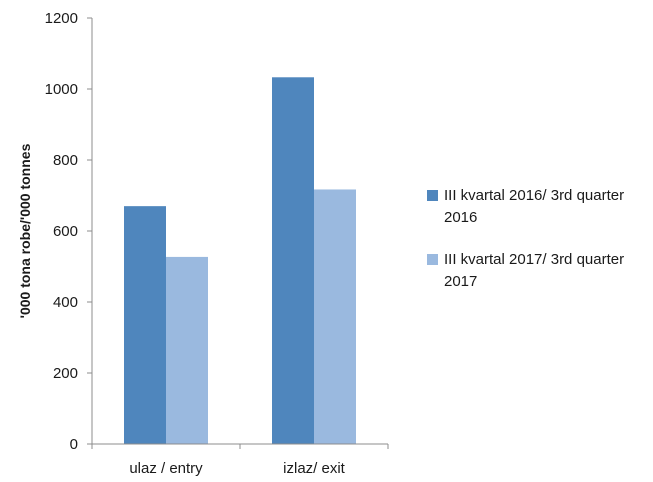  I want to click on legend-label-line: 2017, so click(460, 281).